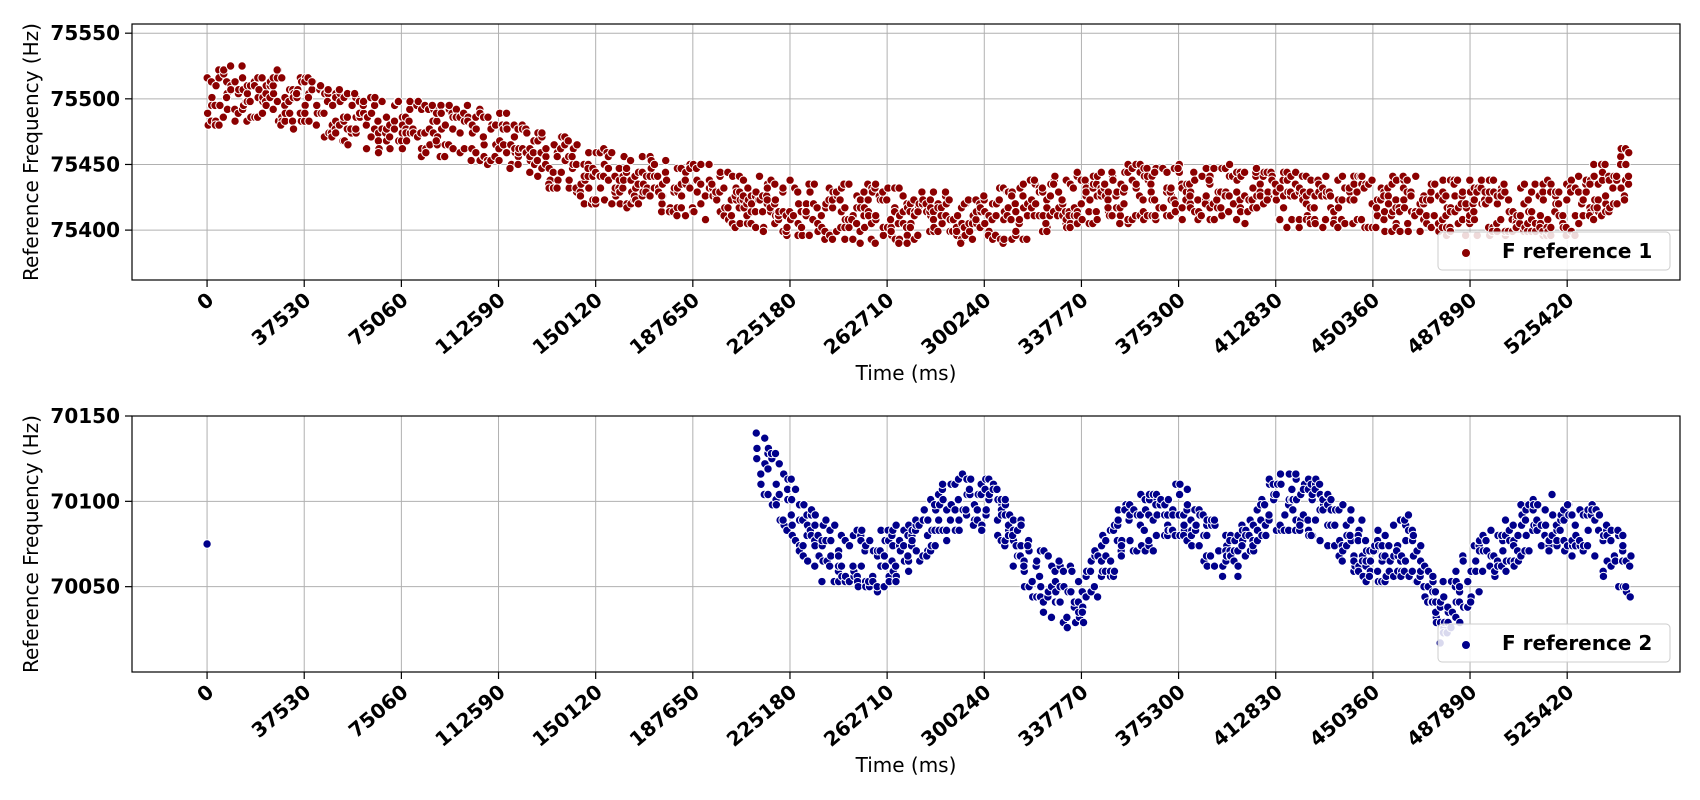 The image size is (1700, 800). What do you see at coordinates (1344, 715) in the screenshot?
I see `x-tick-label: 450360` at bounding box center [1344, 715].